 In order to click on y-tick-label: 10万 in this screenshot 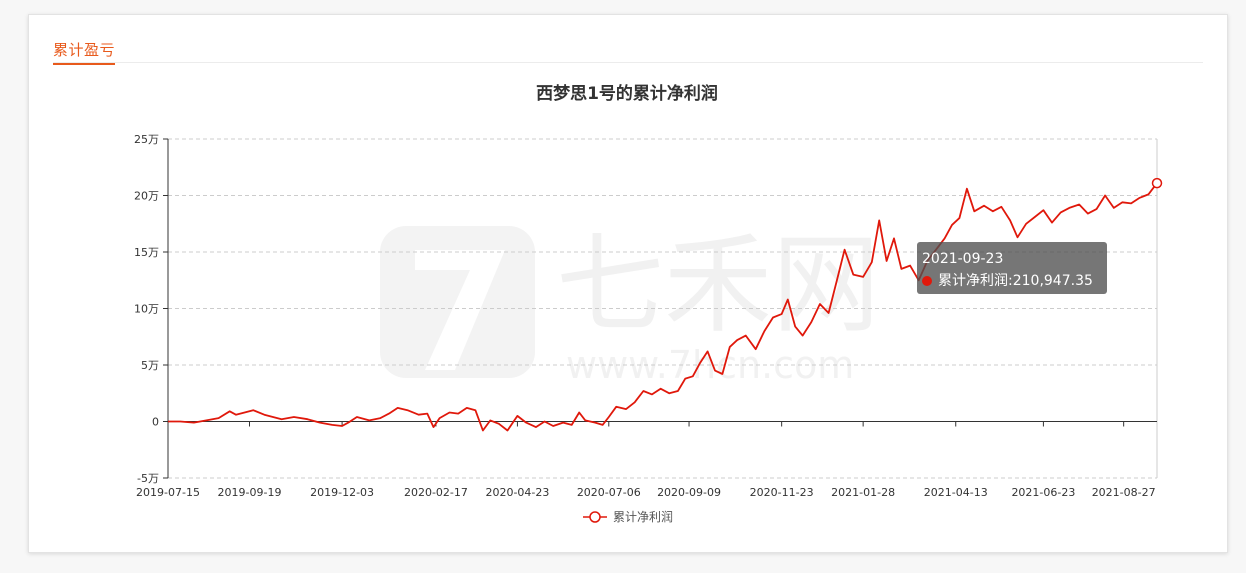, I will do `click(146, 309)`.